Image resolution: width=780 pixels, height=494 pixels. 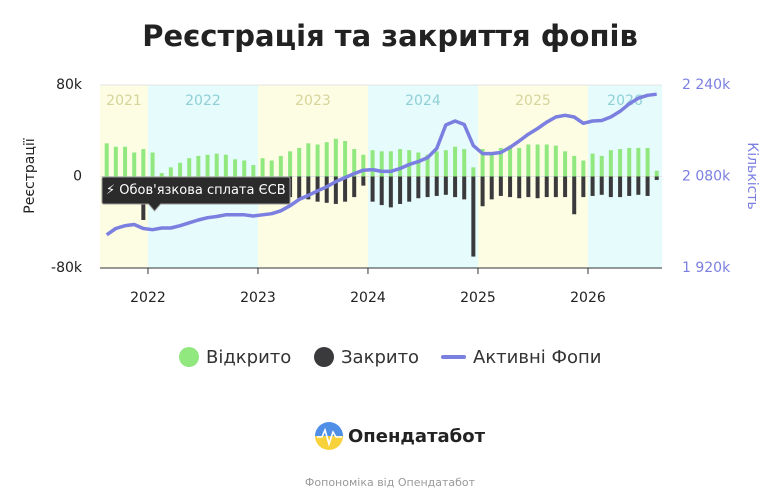 What do you see at coordinates (390, 482) in the screenshot?
I see `footer: Фопономіка від Опендатабот` at bounding box center [390, 482].